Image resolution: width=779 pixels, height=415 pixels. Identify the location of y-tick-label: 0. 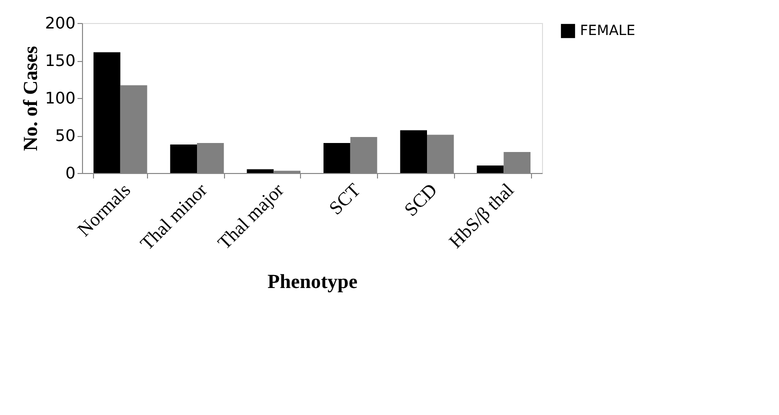
(70, 173).